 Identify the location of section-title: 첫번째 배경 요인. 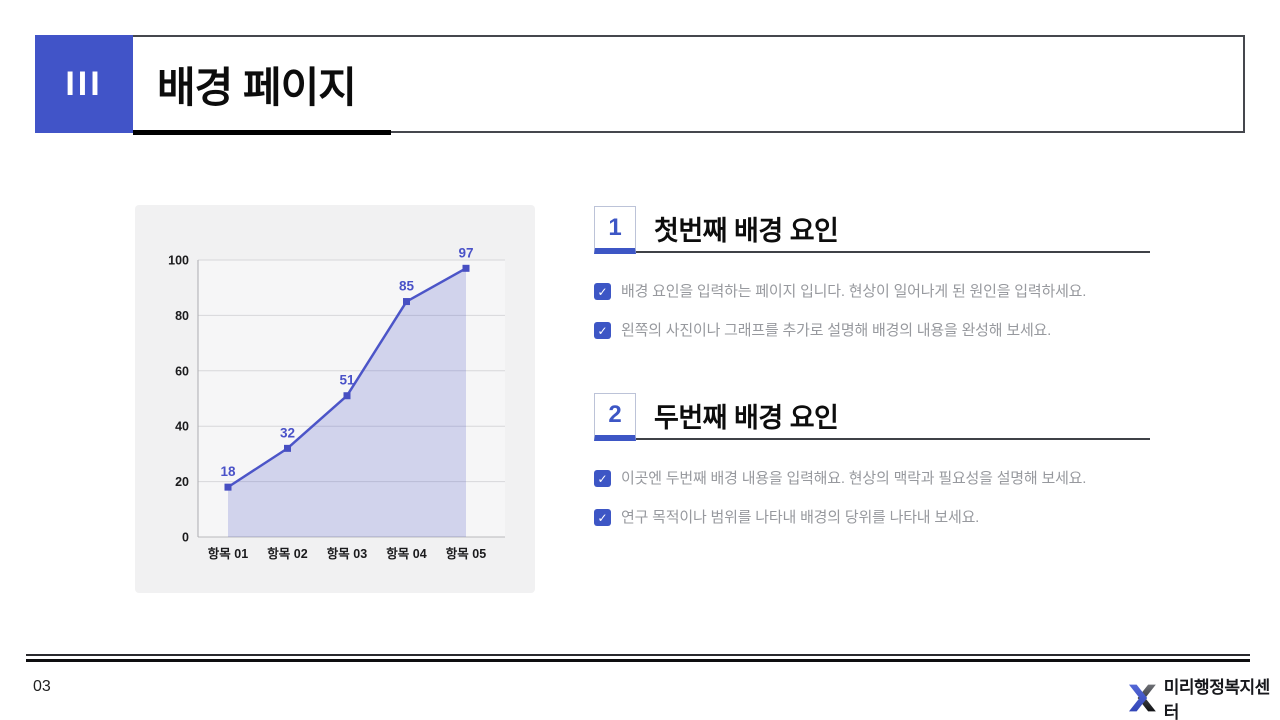
(746, 230).